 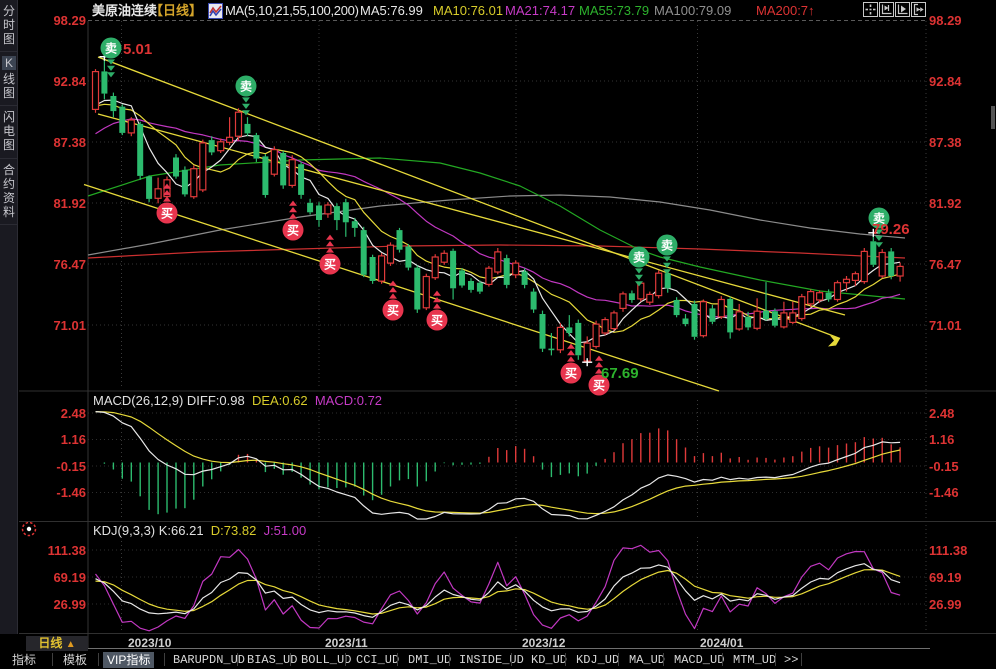 I want to click on svg-text: 79.26, so click(x=891, y=229).